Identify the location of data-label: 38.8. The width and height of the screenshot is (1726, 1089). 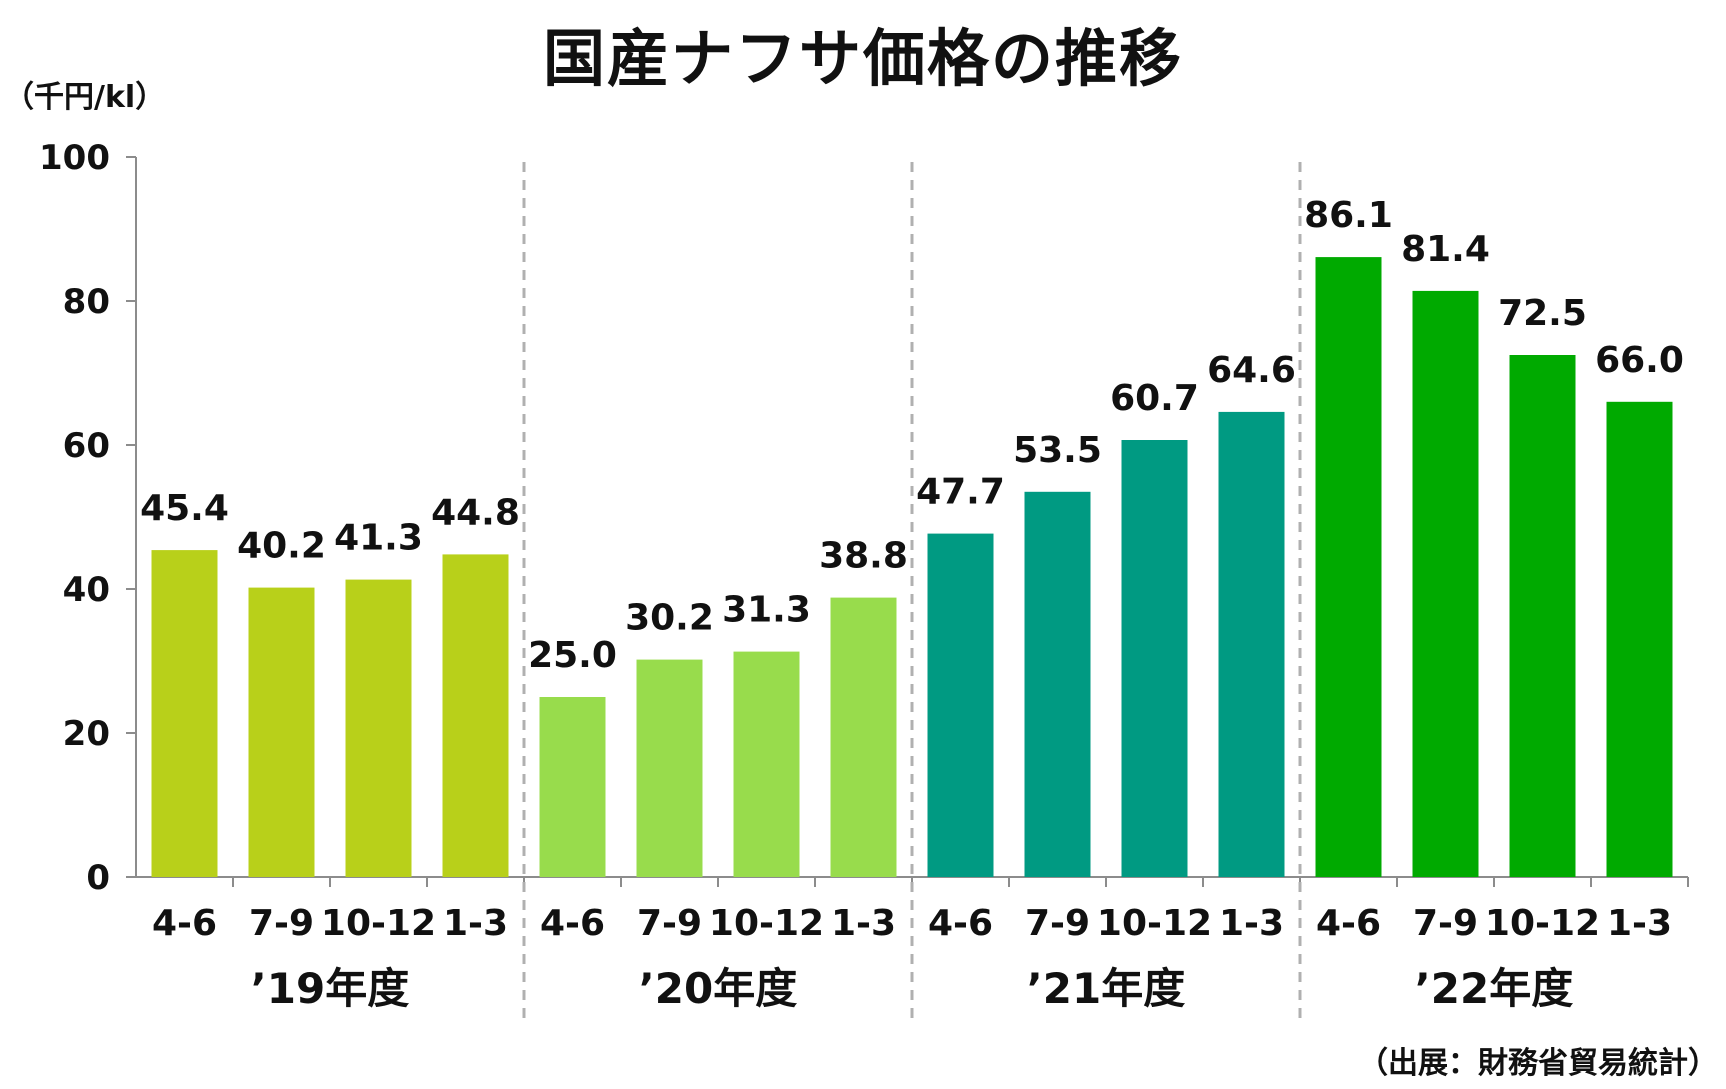
(863, 556).